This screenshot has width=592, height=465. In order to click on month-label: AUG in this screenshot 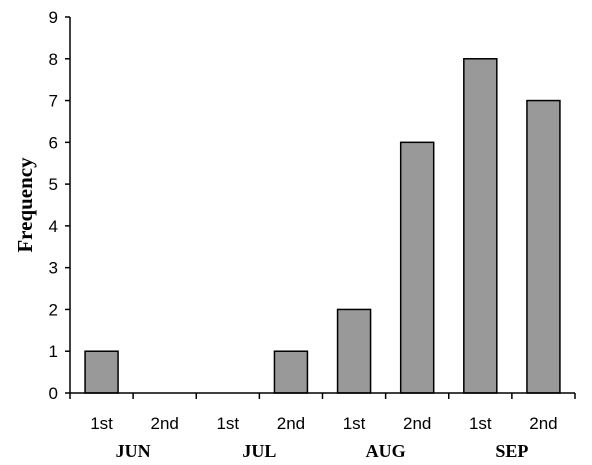, I will do `click(386, 451)`.